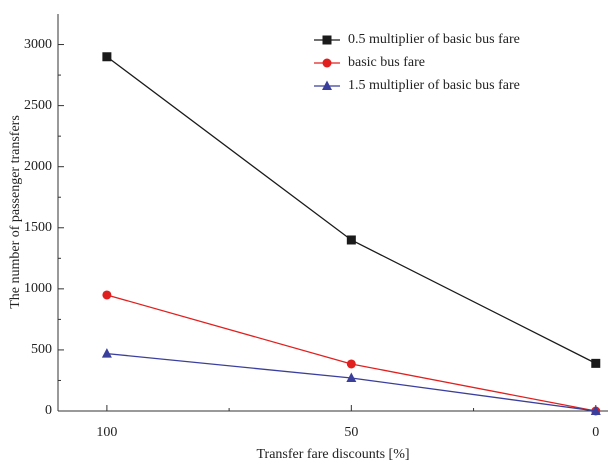 The image size is (614, 468). I want to click on y-tick-label: 1000, so click(38, 288).